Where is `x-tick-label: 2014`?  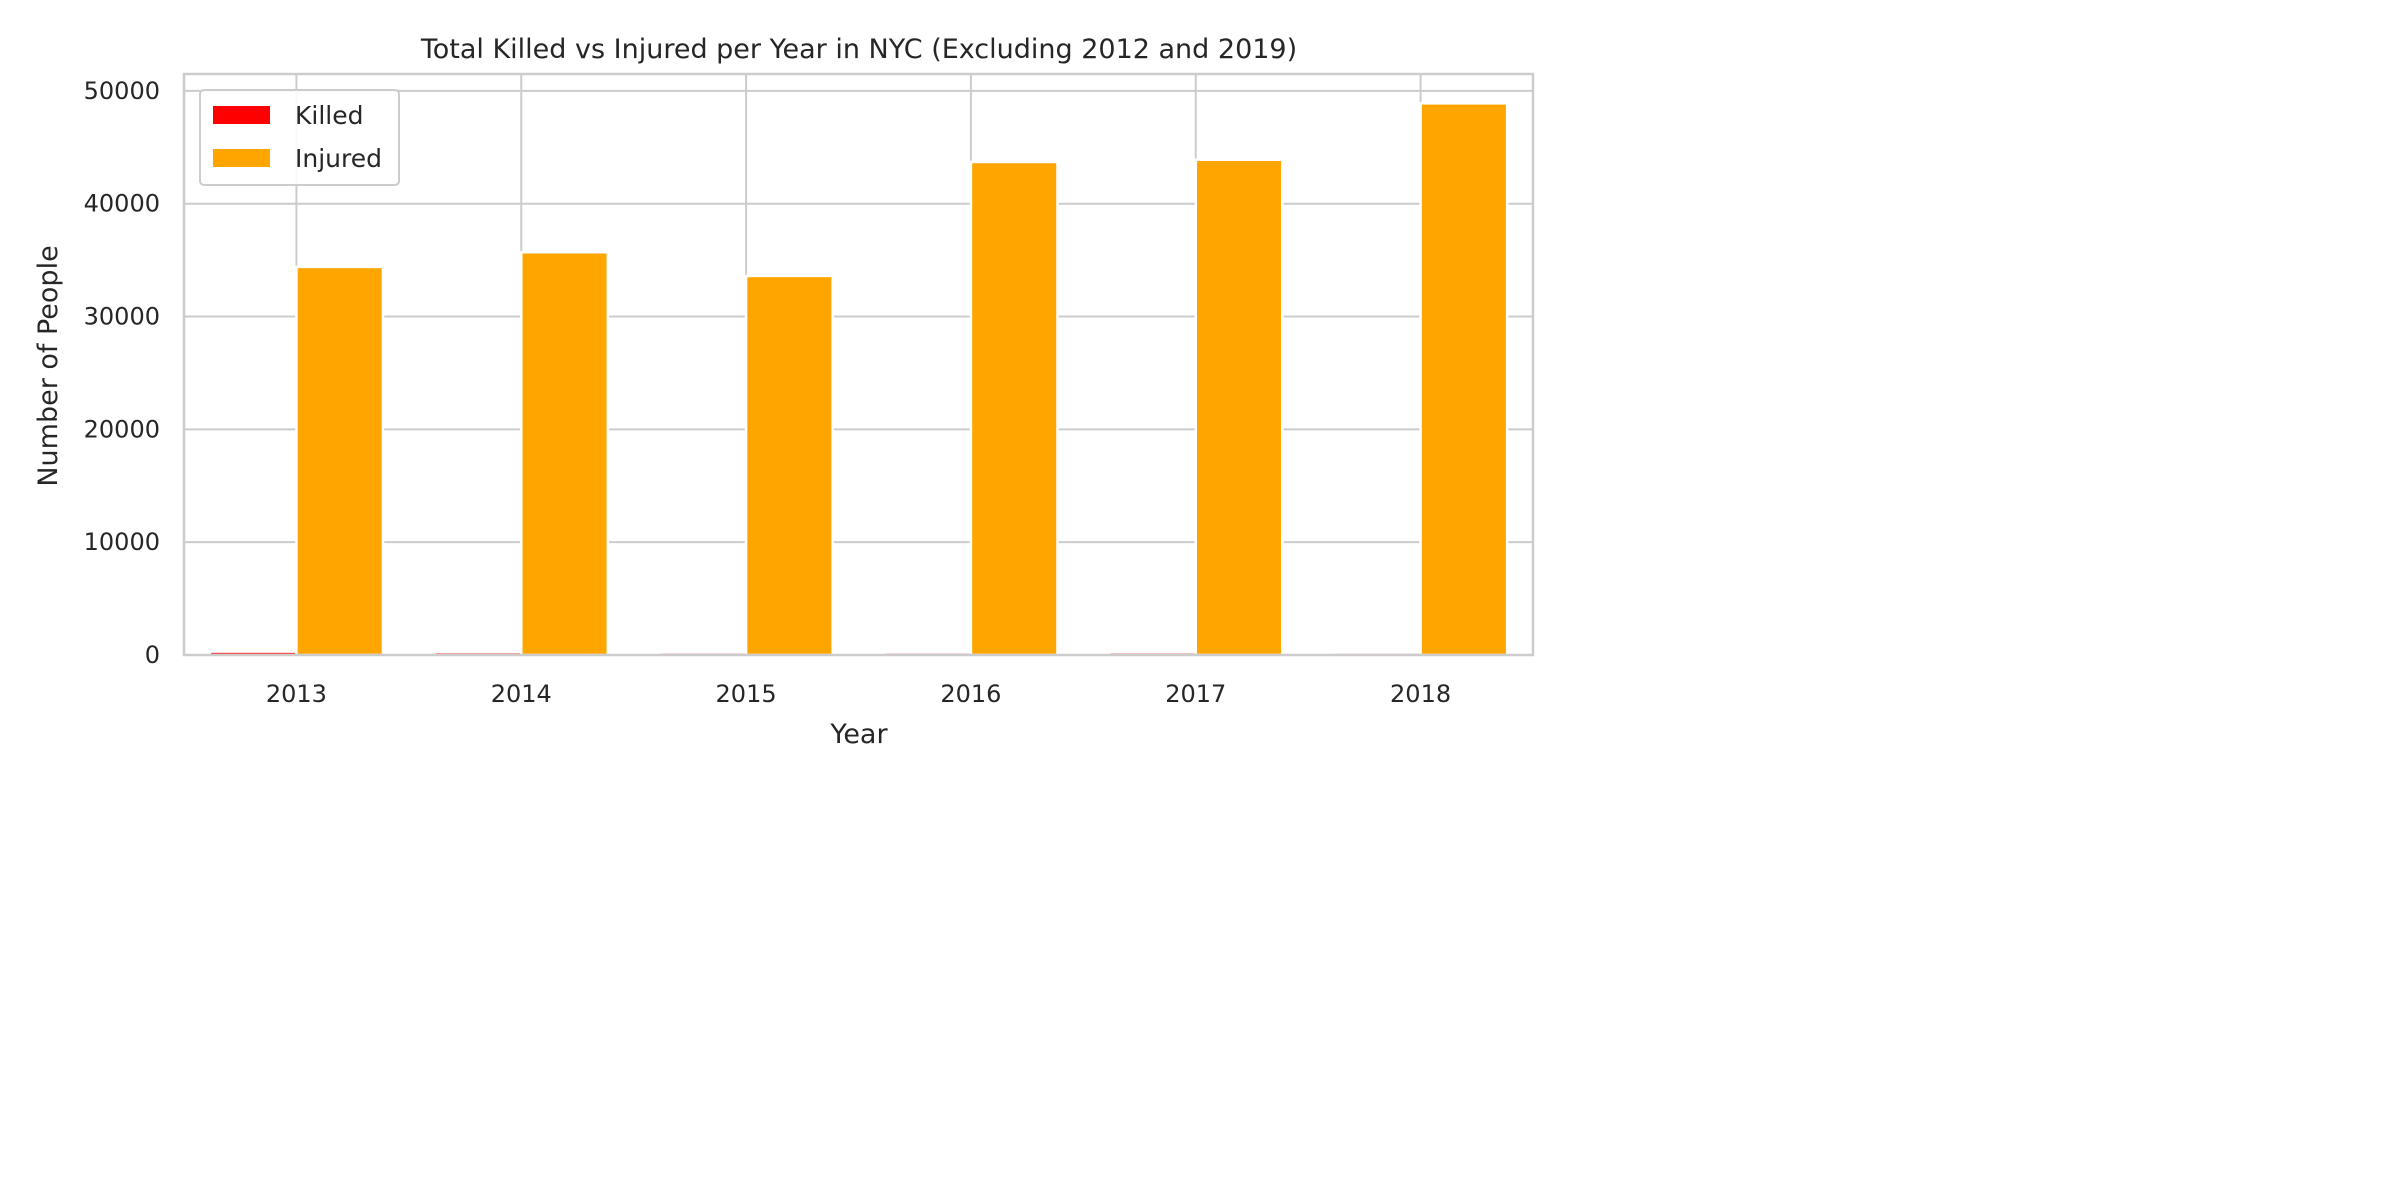 x-tick-label: 2014 is located at coordinates (521, 694).